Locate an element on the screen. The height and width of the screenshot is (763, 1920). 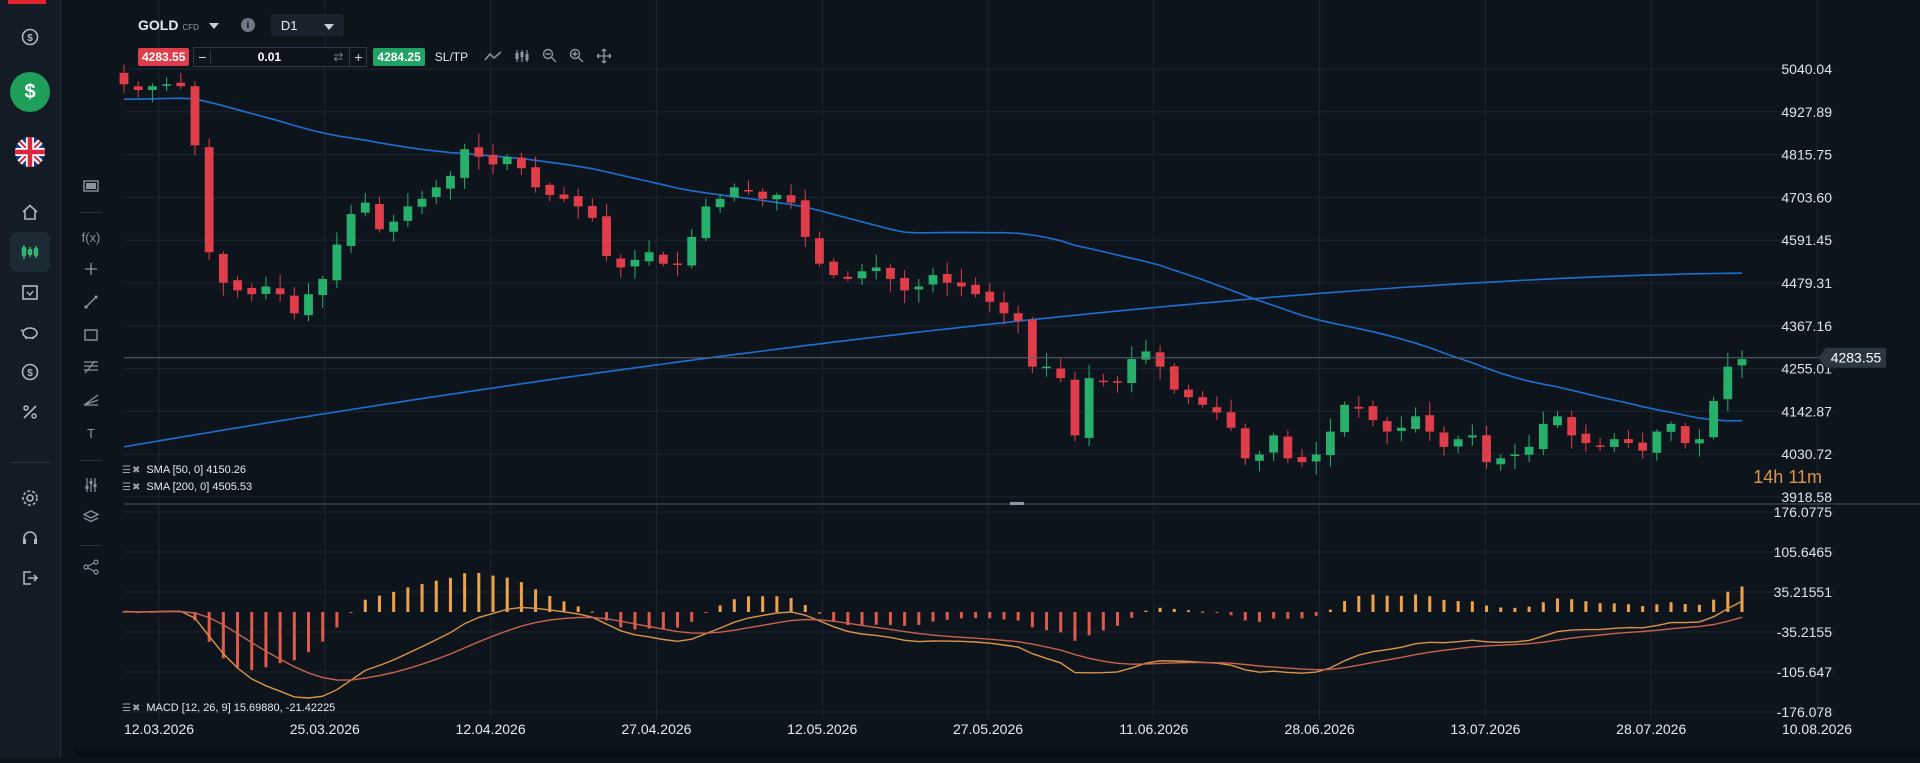
macd-legend: ☰✖ MACD [12, 26, 9] 15.69880, -21.42225 is located at coordinates (228, 708).